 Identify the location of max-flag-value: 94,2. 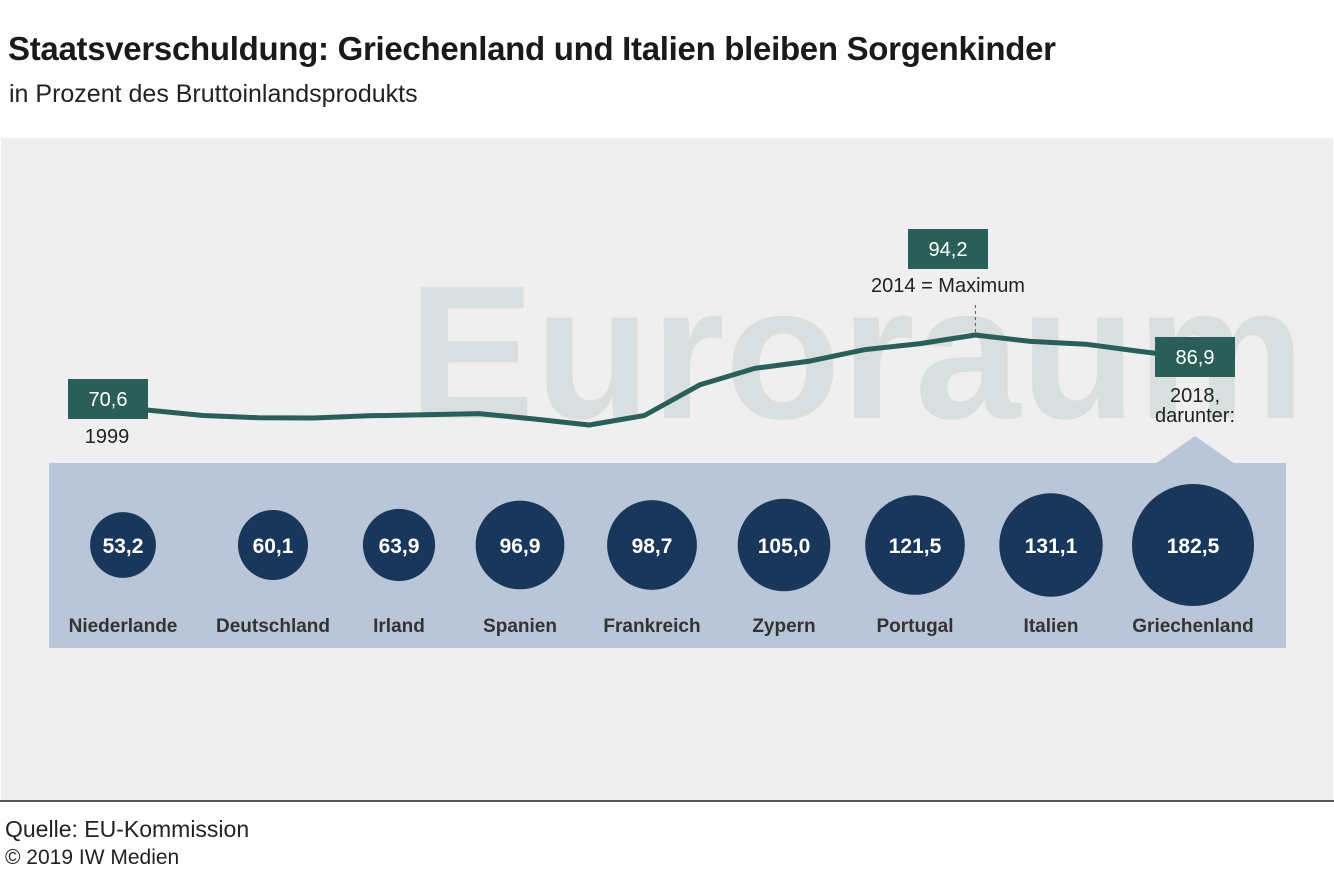
(948, 250).